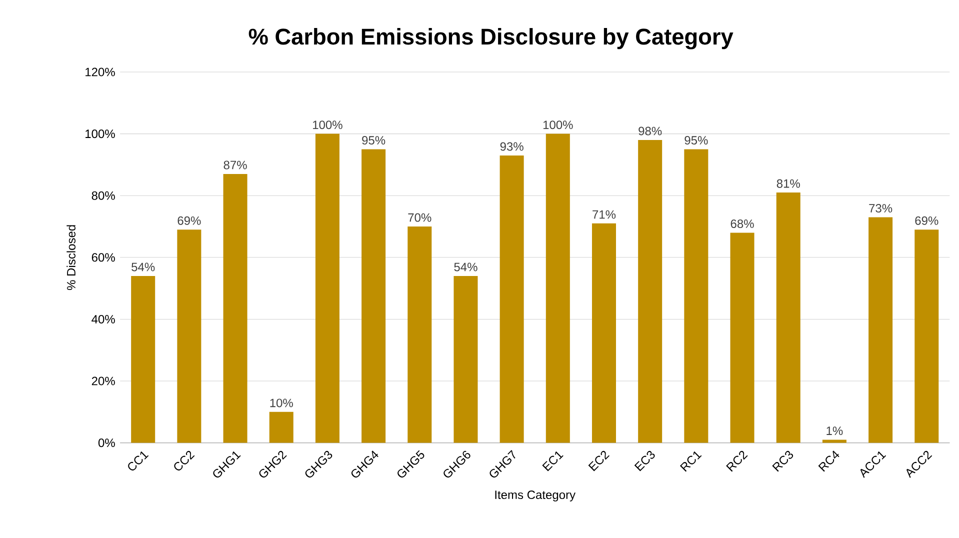 The height and width of the screenshot is (538, 959). I want to click on y-tick-label: 0%, so click(106, 443).